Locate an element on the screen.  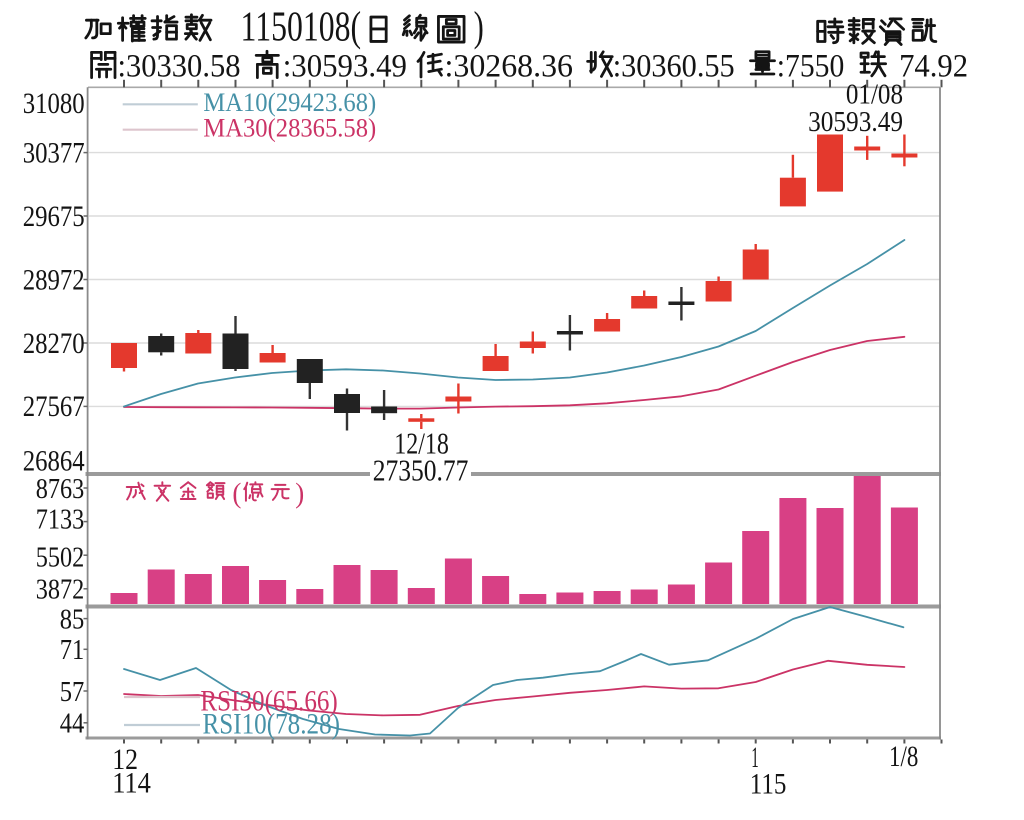
svg-text: 31080 is located at coordinates (54, 104).